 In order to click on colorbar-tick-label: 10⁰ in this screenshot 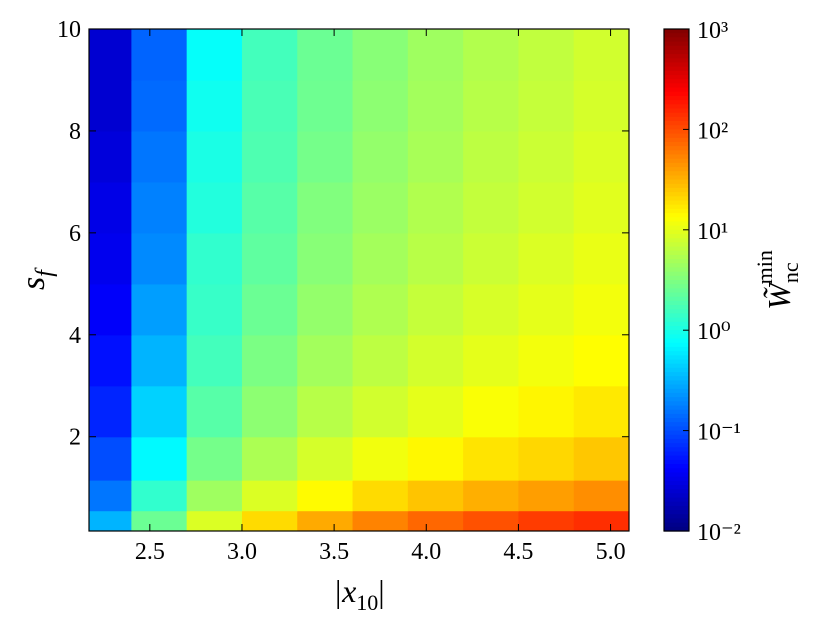, I will do `click(714, 332)`.